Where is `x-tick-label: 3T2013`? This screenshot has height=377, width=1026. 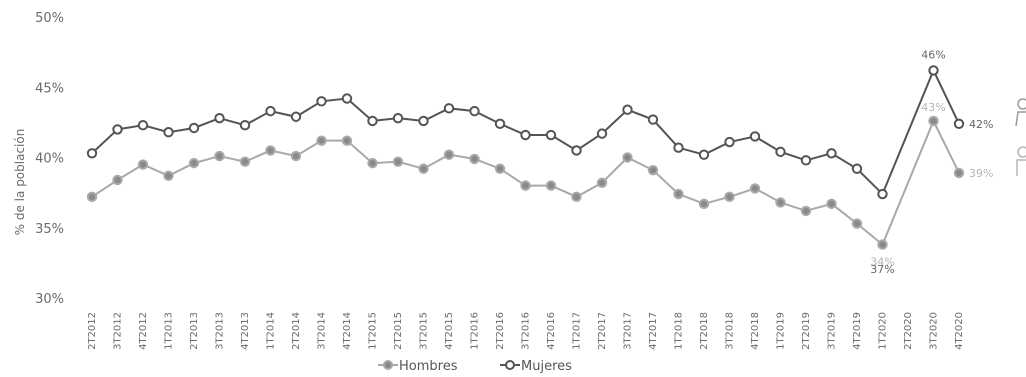 x-tick-label: 3T2013 is located at coordinates (220, 331).